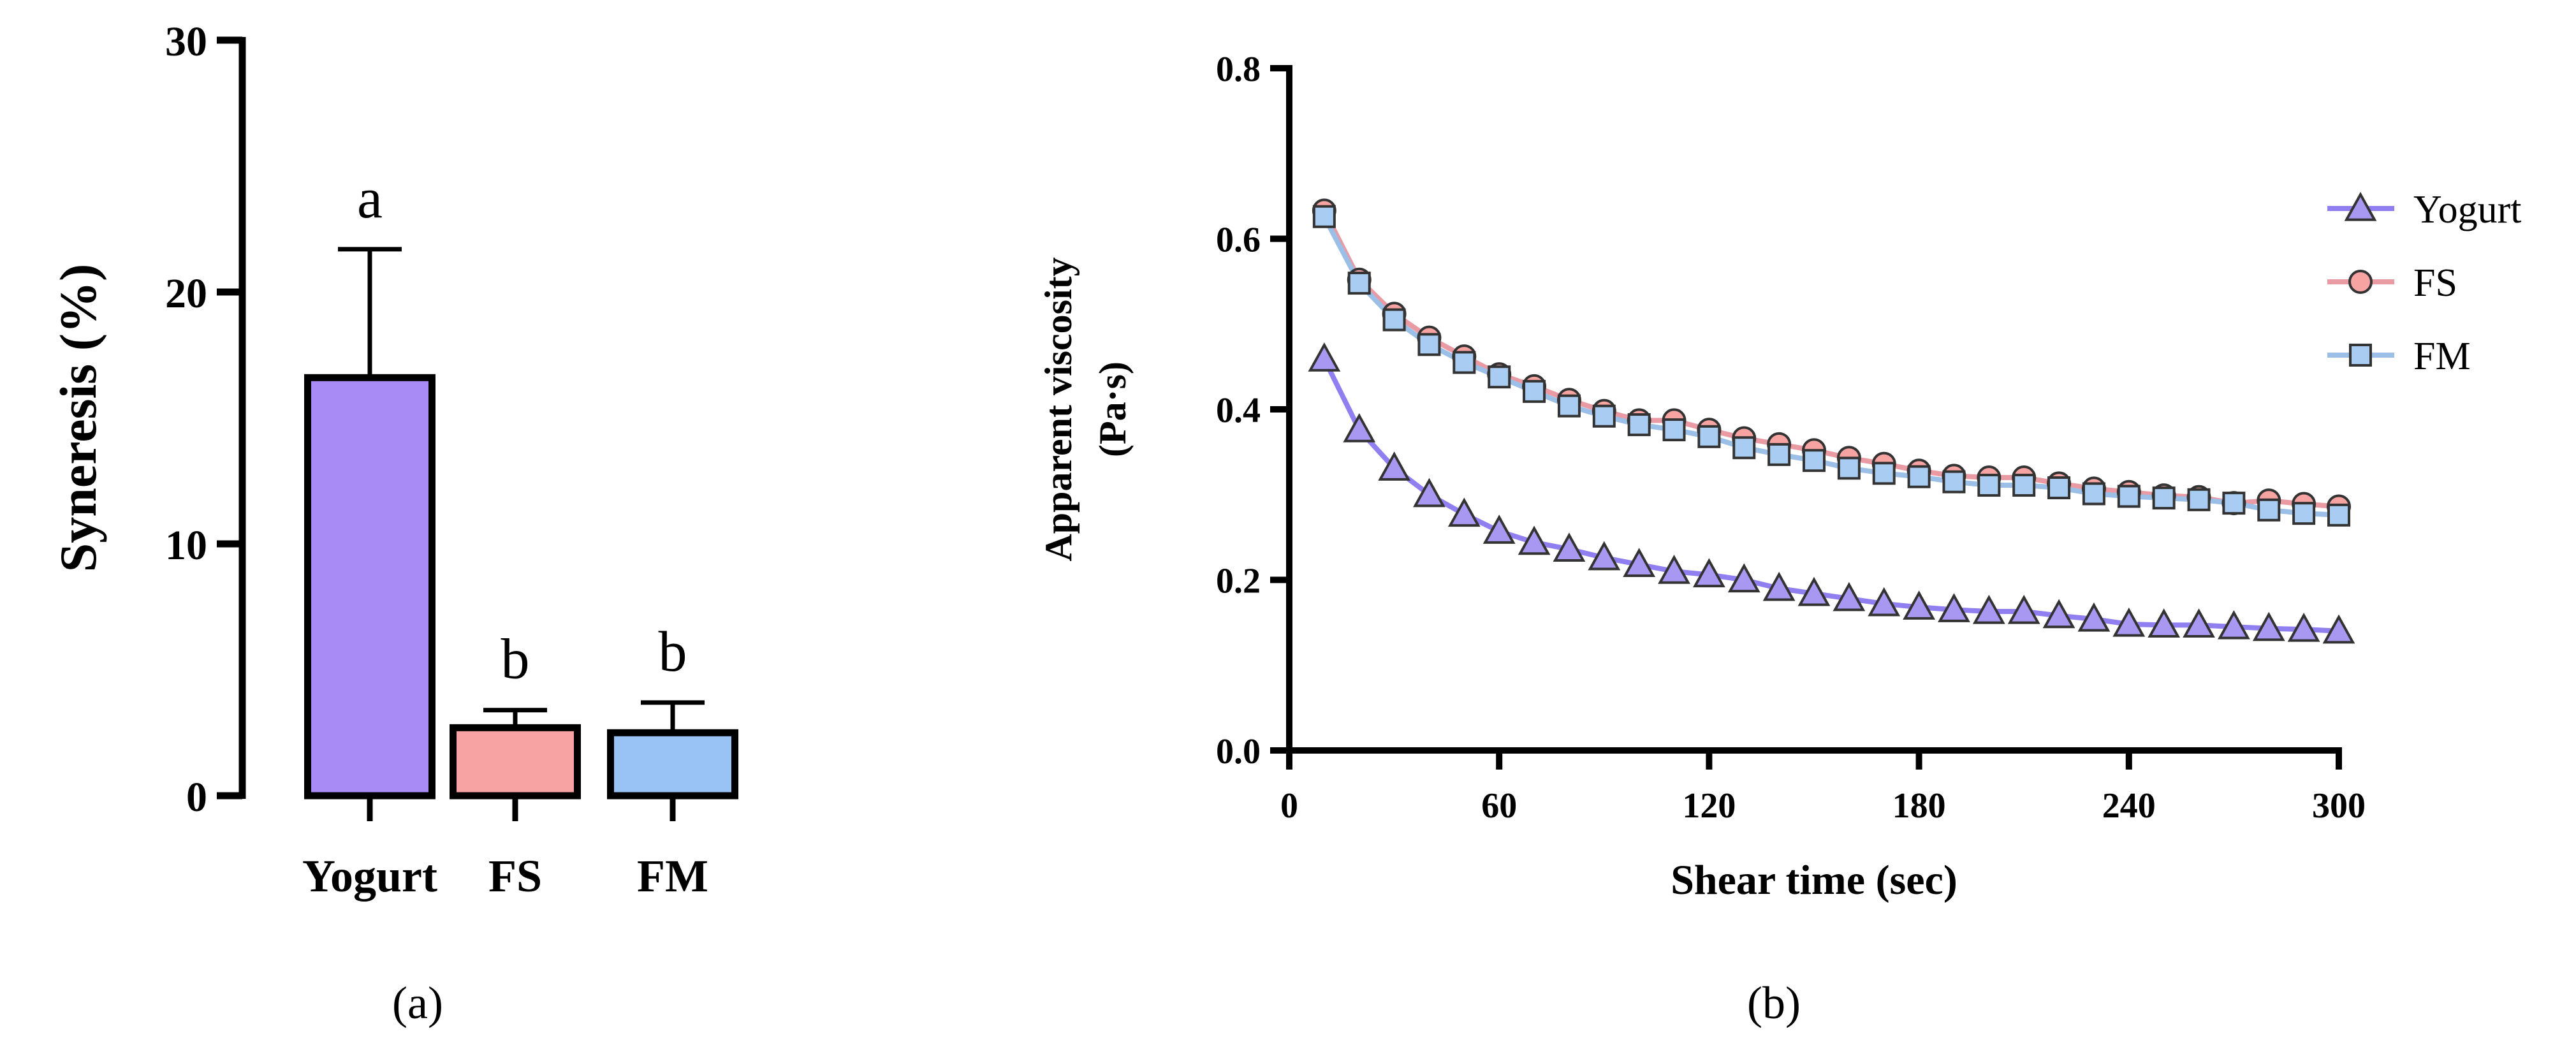  I want to click on b-x-tick-label: 300, so click(2339, 806).